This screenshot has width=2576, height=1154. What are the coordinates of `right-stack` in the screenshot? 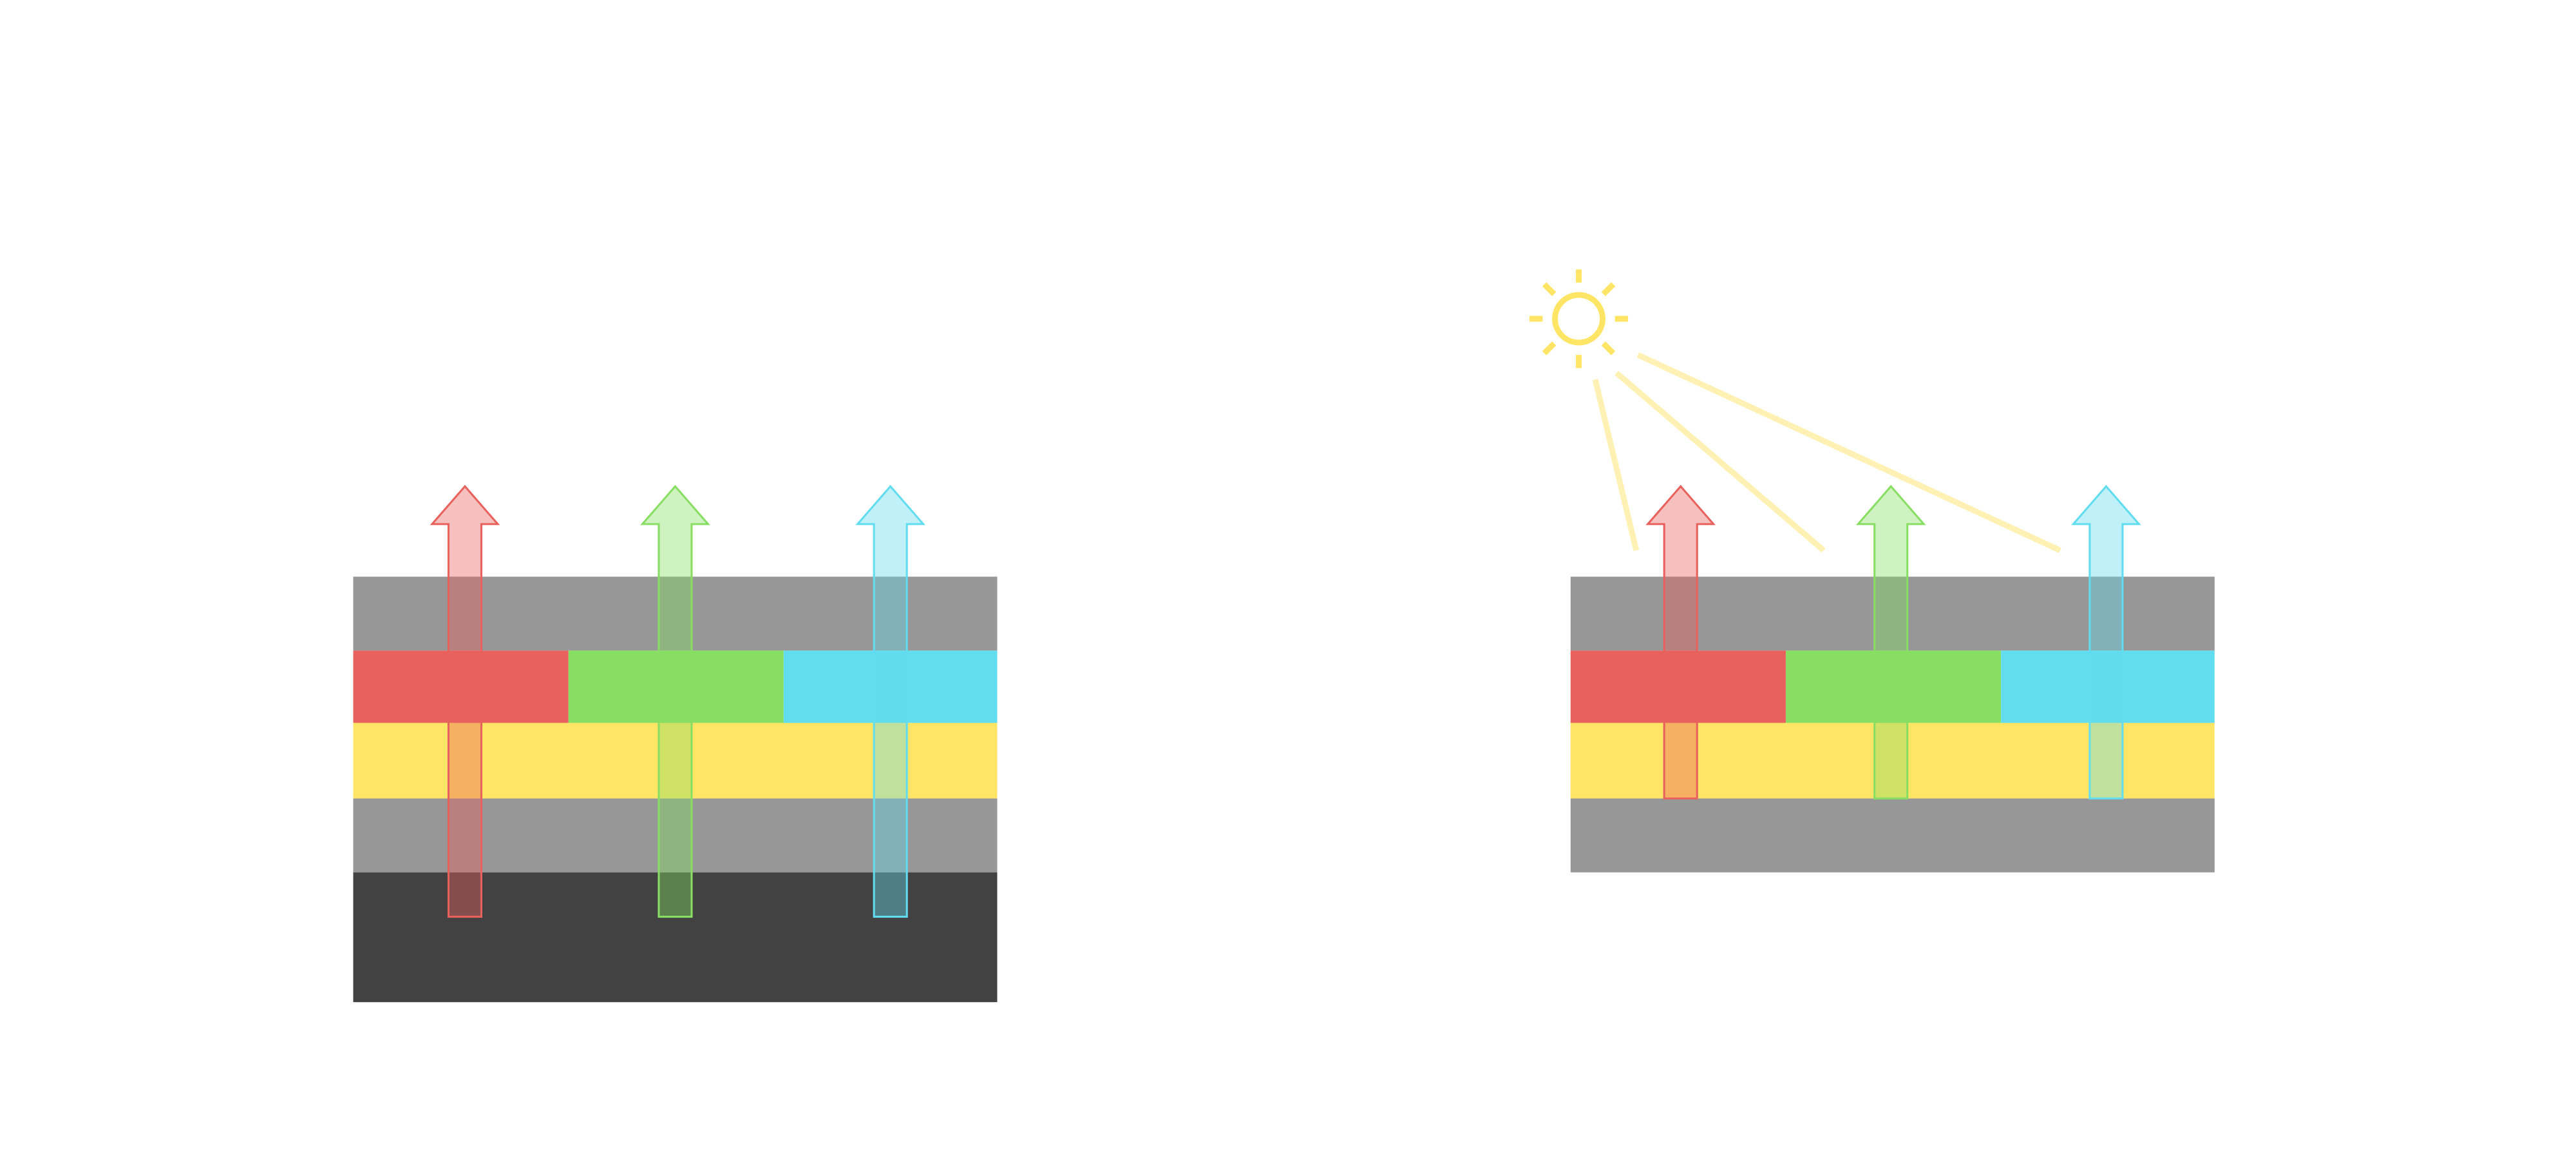 It's located at (1892, 724).